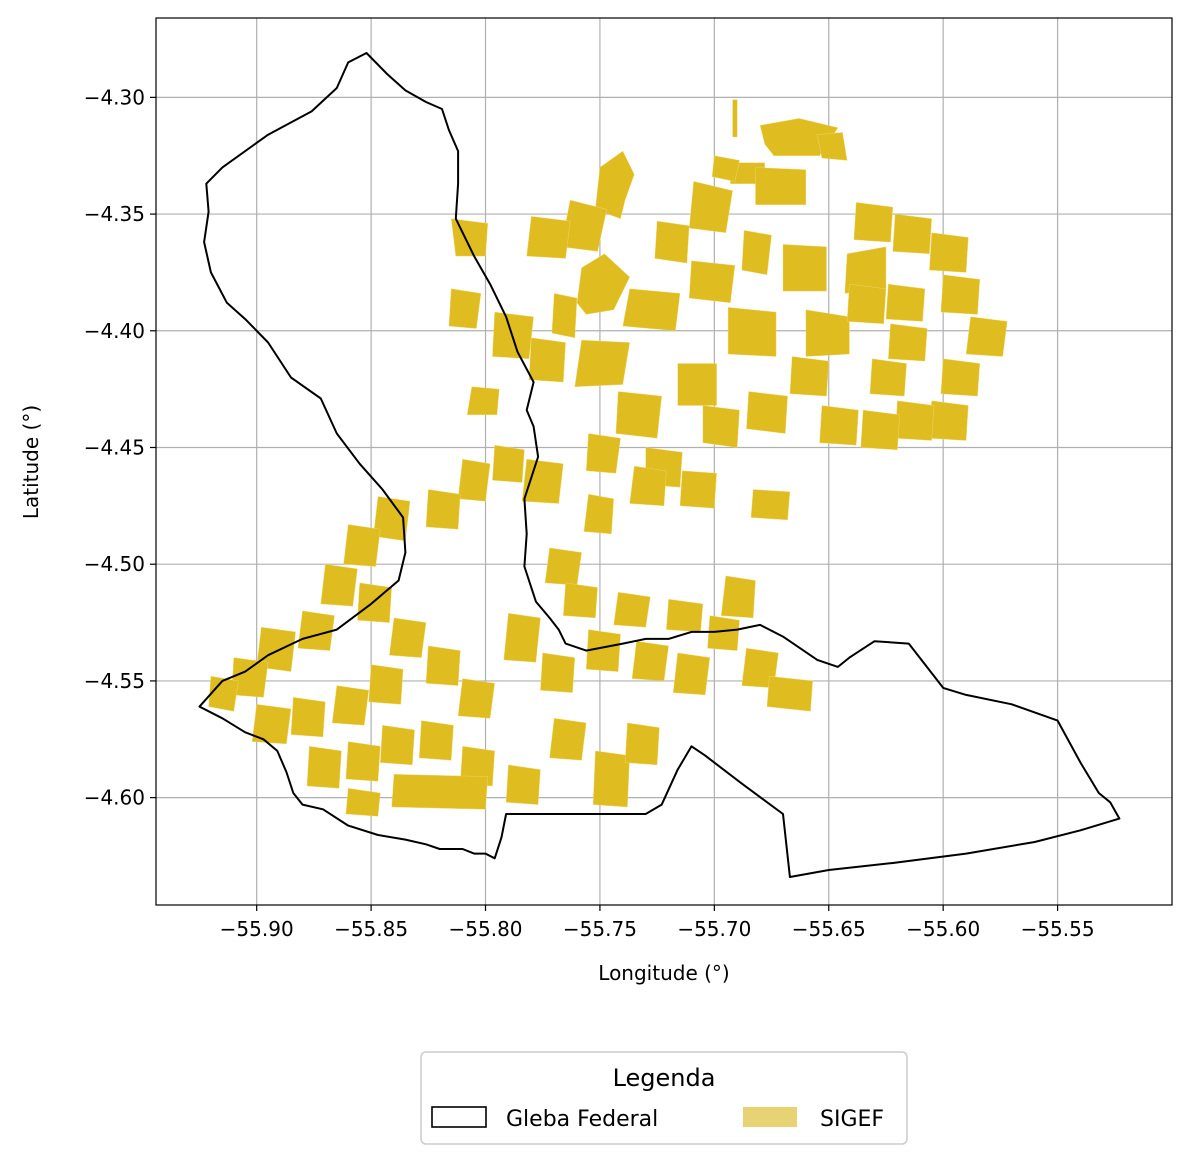 The image size is (1191, 1163). Describe the element at coordinates (582, 1119) in the screenshot. I see `legend-label-gleba: Gleba Federal` at that location.